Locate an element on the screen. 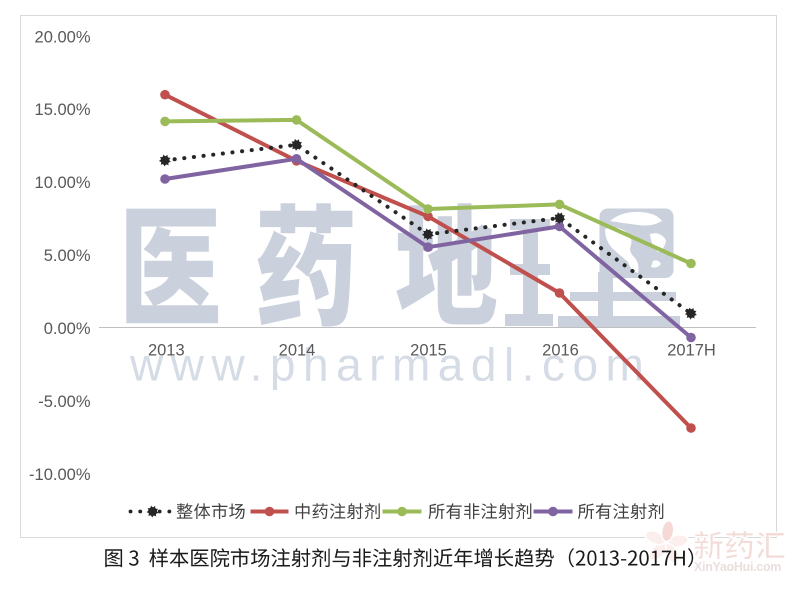 This screenshot has width=800, height=589. svg-text: 2015 is located at coordinates (428, 351).